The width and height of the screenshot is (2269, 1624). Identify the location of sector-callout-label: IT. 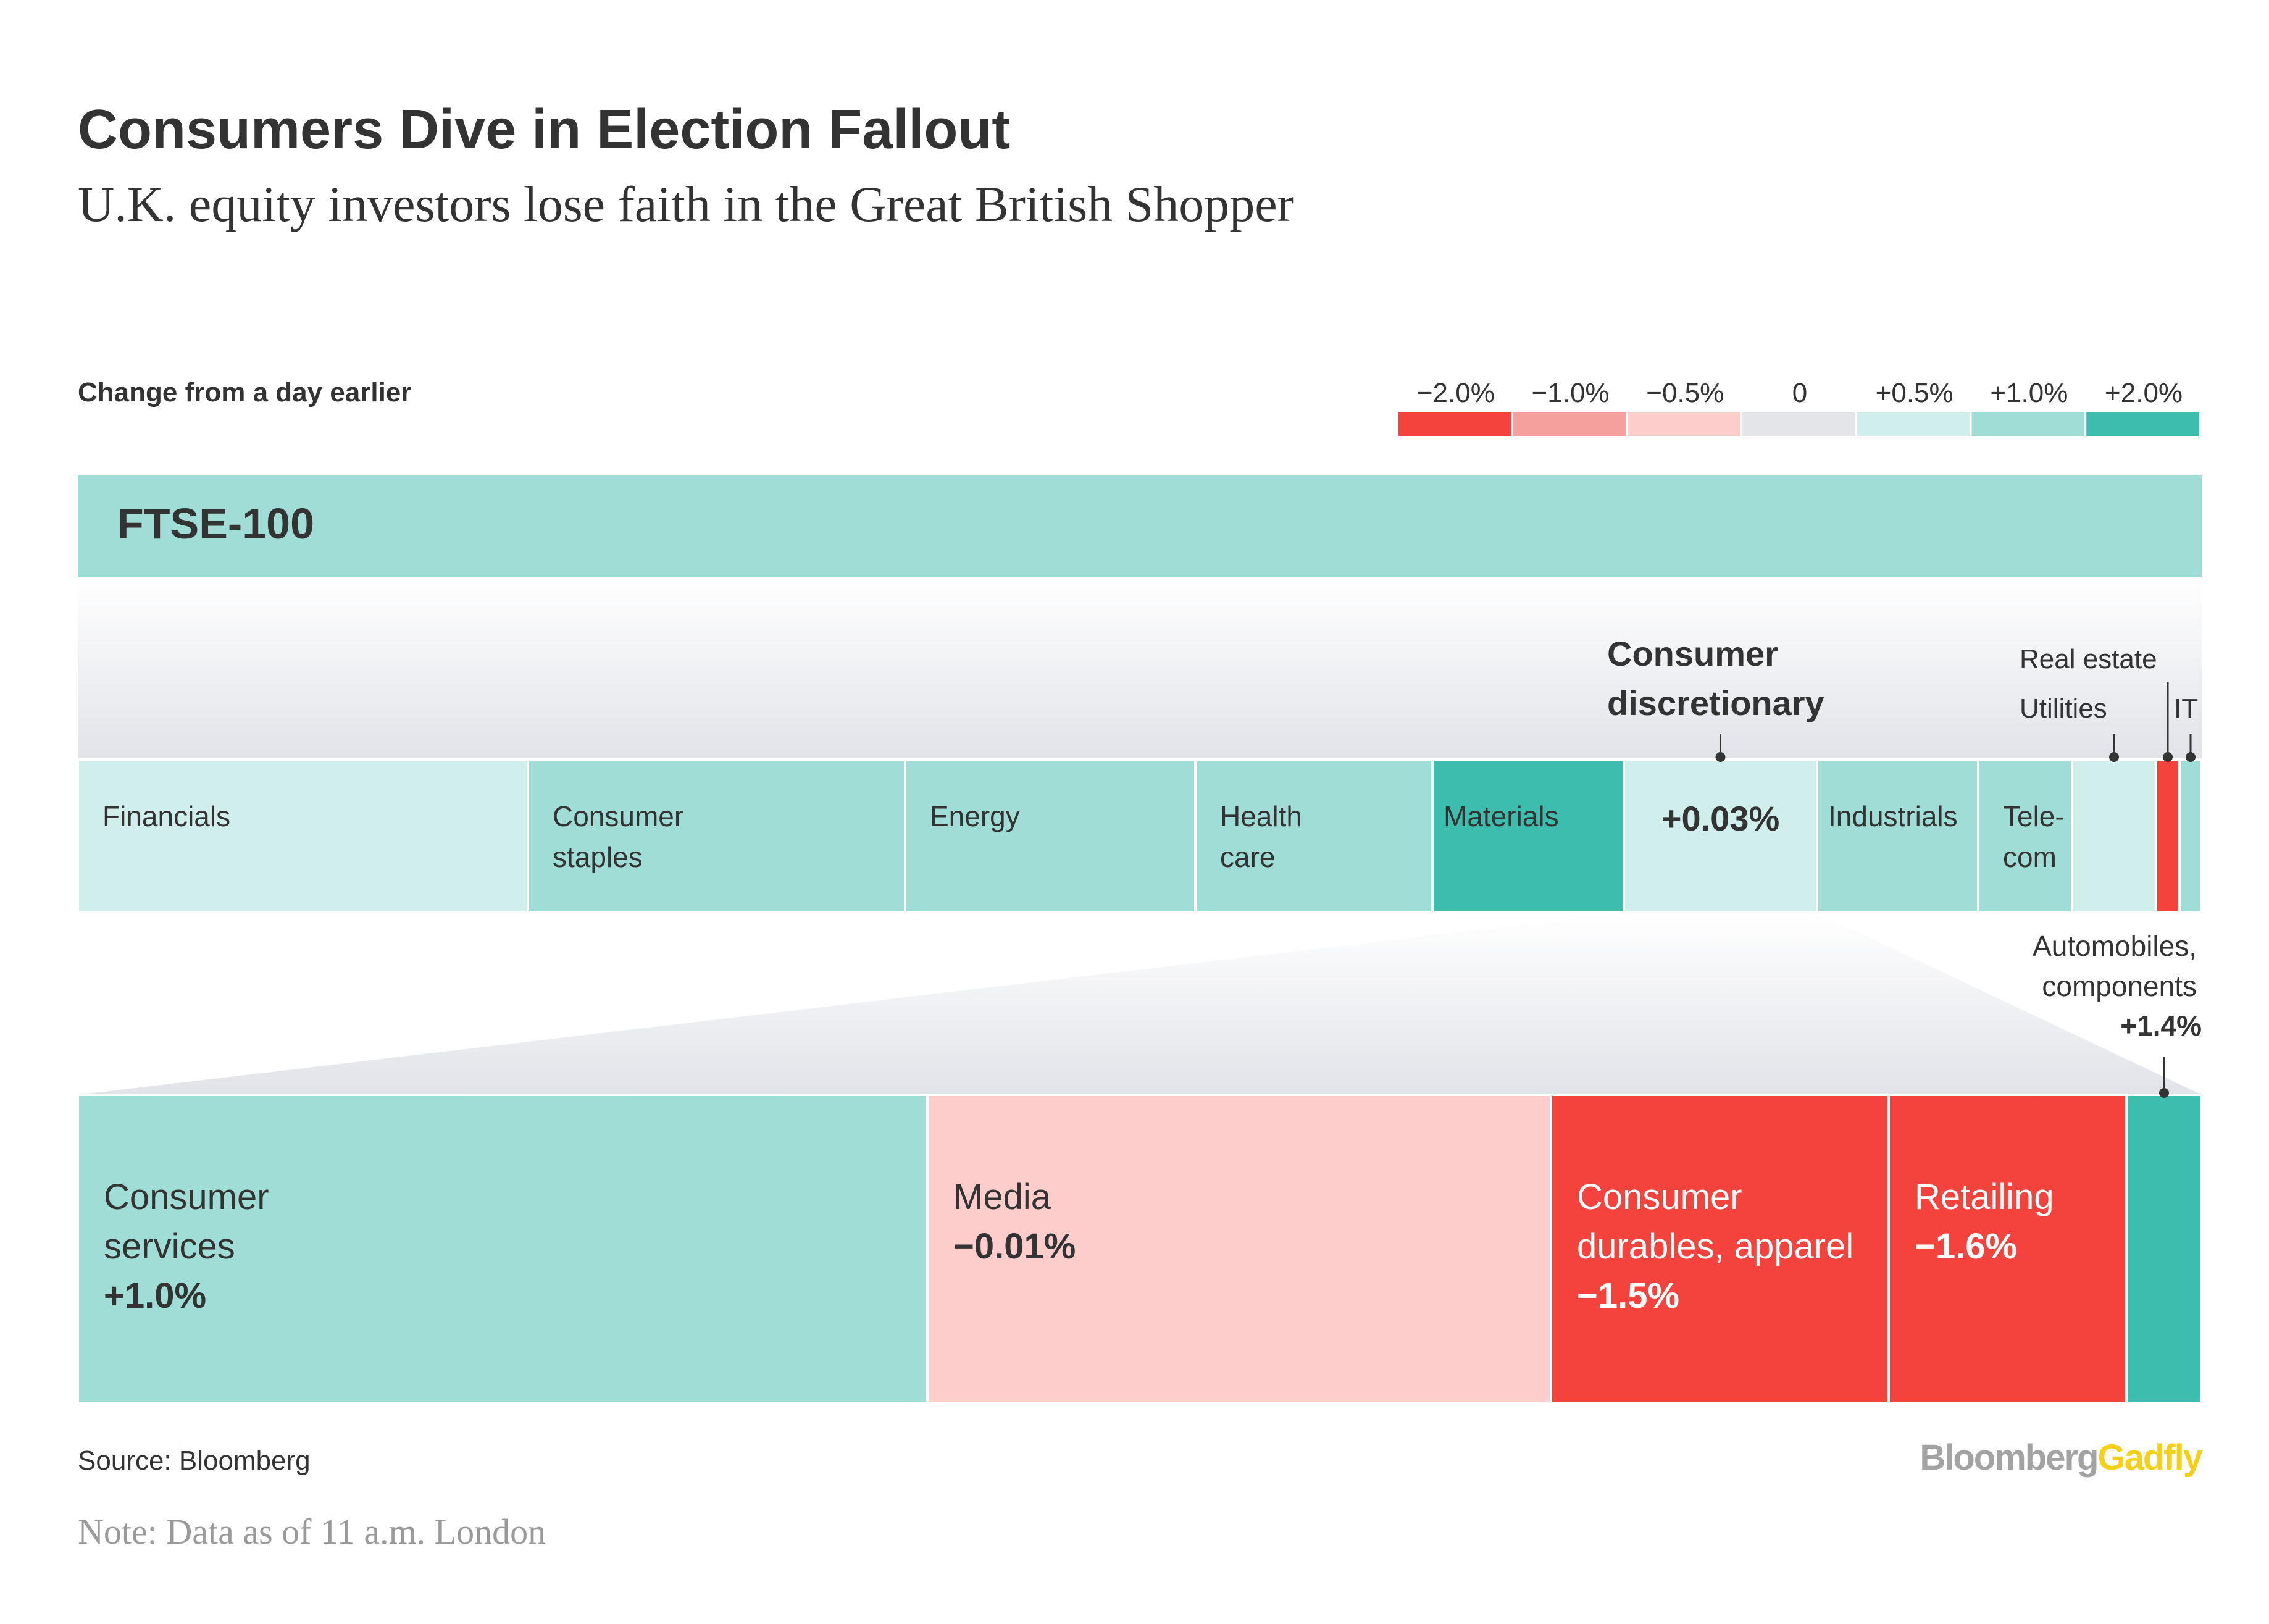
(2186, 709).